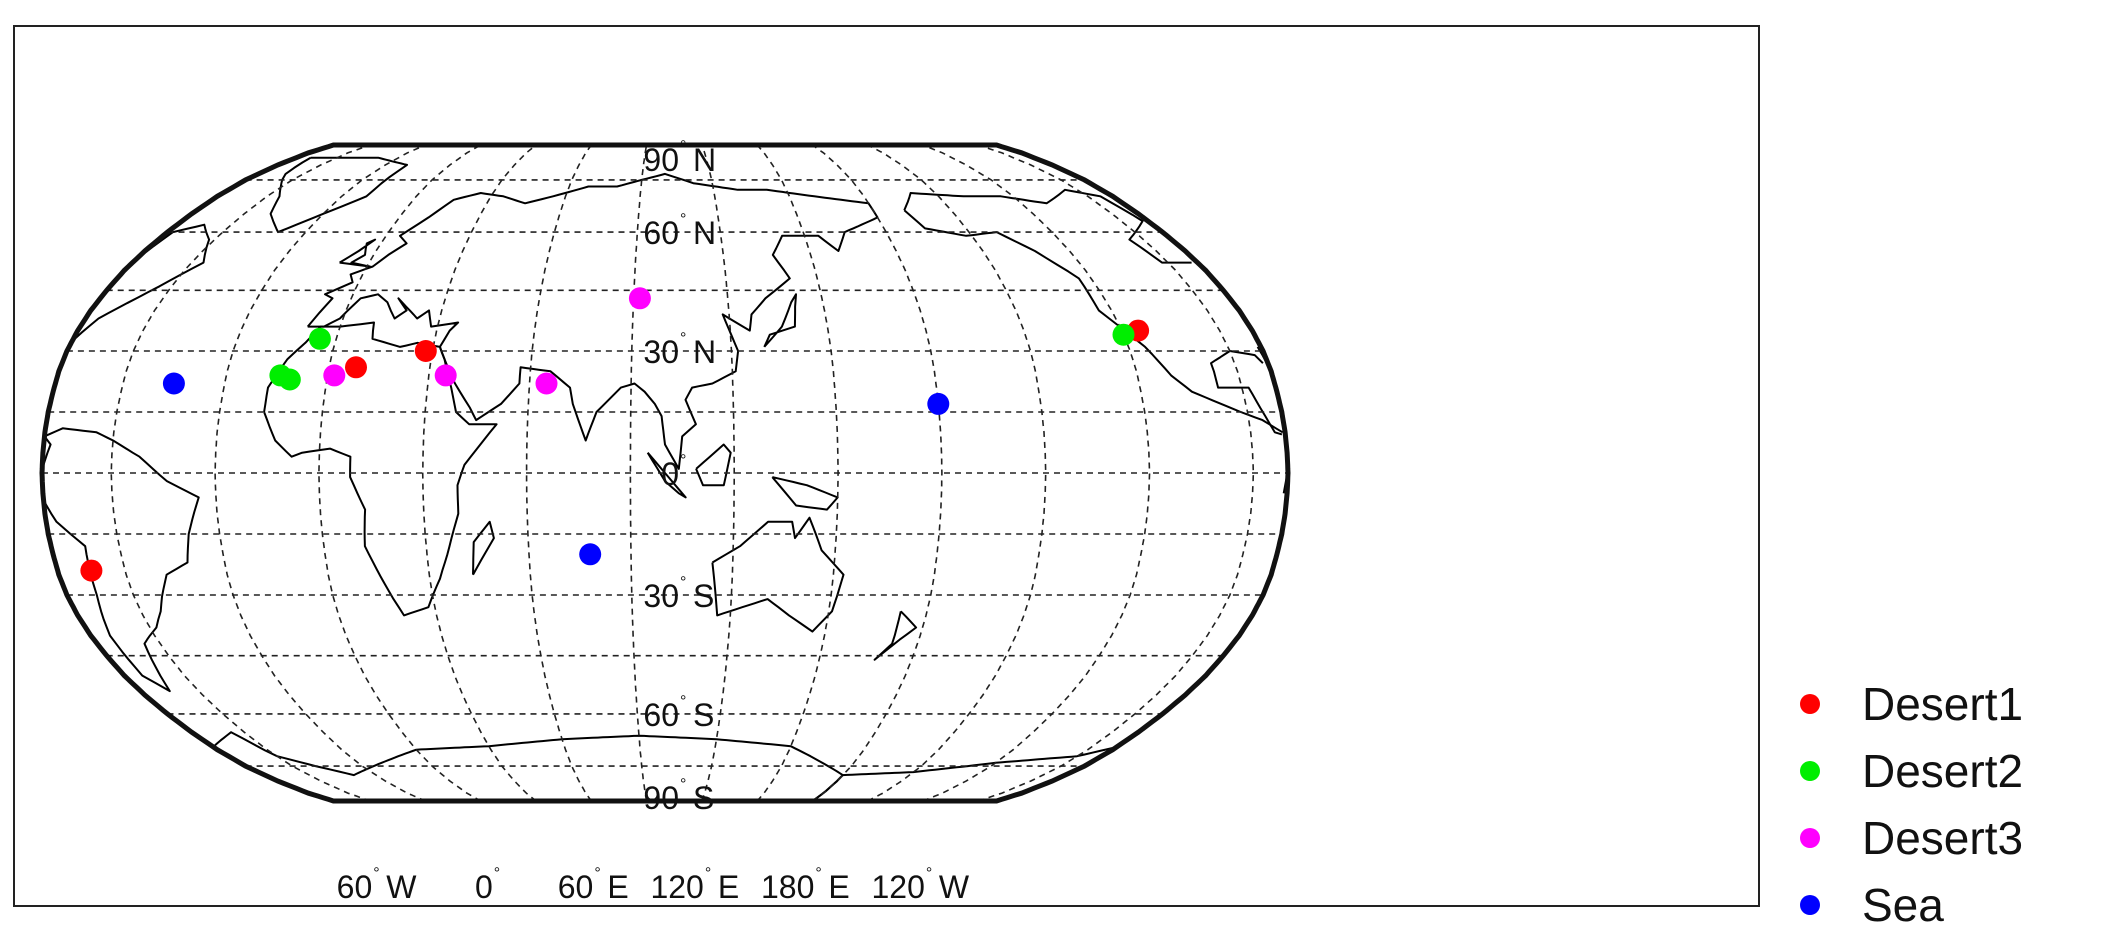 Image resolution: width=2111 pixels, height=938 pixels. I want to click on latitude-label: 90 ° N, so click(679, 158).